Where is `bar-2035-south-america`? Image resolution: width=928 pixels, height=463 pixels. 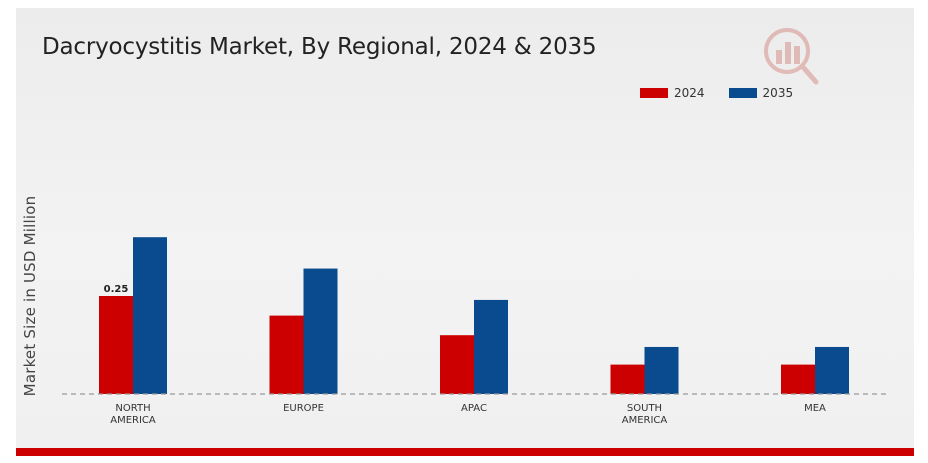
bar-2035-south-america is located at coordinates (661, 370).